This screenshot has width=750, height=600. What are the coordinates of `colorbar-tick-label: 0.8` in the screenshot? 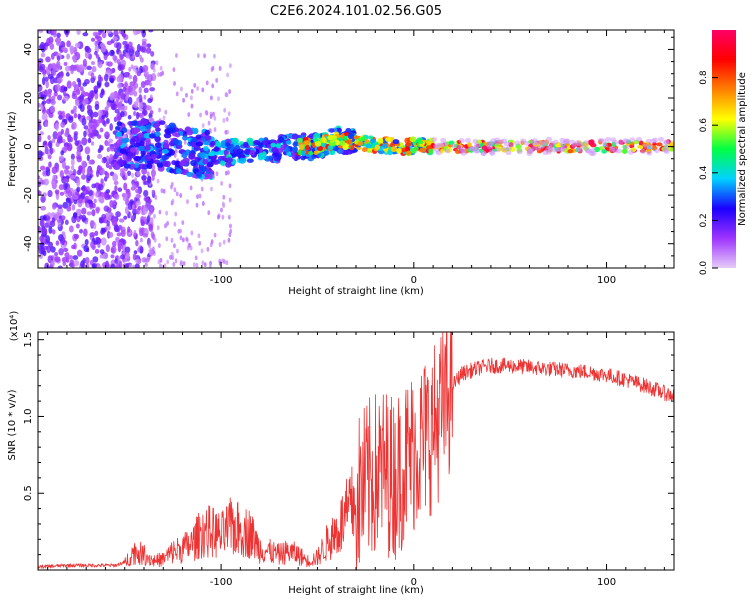 It's located at (704, 77).